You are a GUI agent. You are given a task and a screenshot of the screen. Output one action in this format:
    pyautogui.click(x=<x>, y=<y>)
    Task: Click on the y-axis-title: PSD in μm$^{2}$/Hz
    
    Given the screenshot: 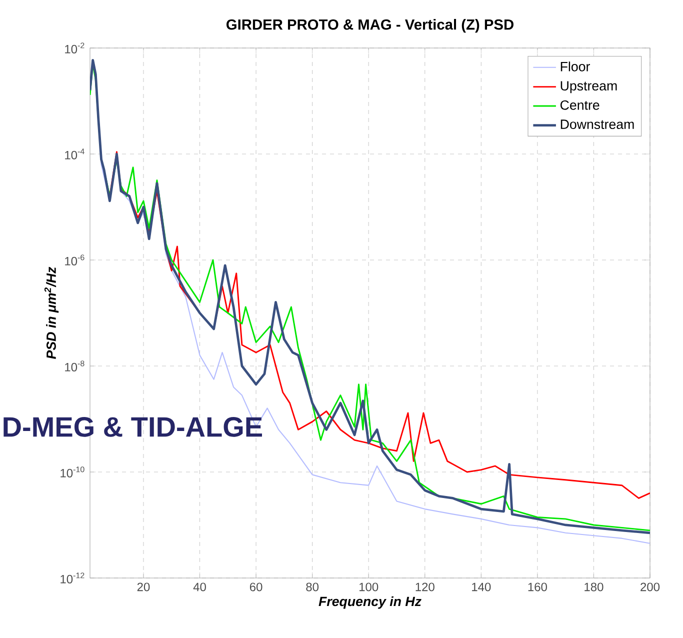 What is the action you would take?
    pyautogui.click(x=51, y=312)
    